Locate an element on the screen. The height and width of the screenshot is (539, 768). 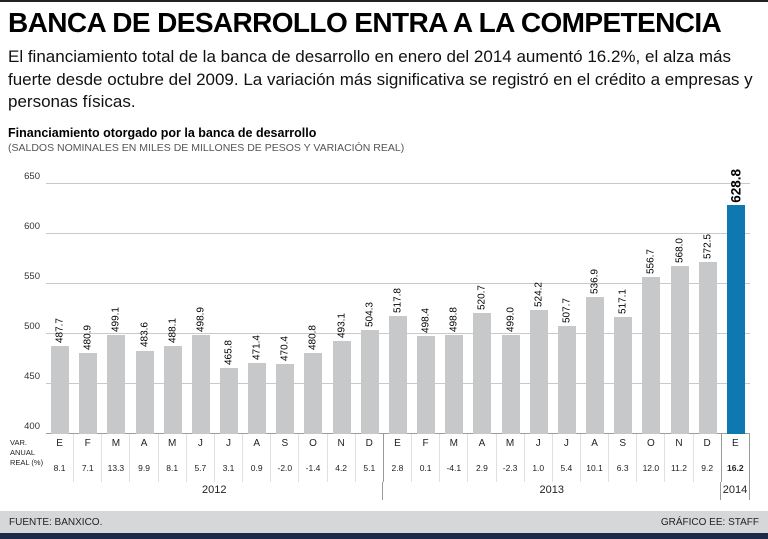
bar-value-label: 498.9 is located at coordinates (201, 320).